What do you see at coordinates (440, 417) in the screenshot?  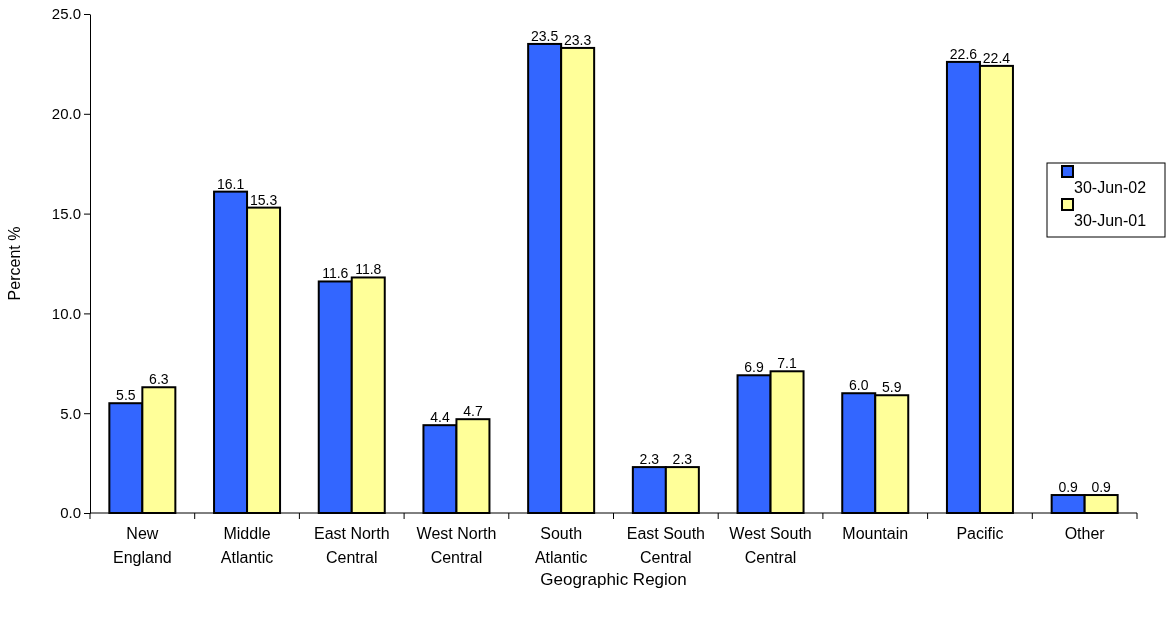 I see `data-label: 4.4` at bounding box center [440, 417].